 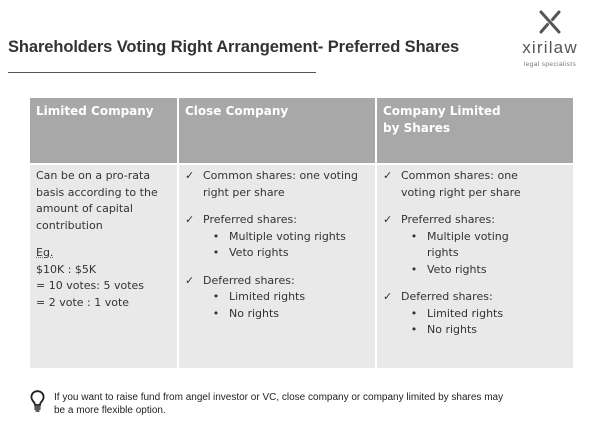 What do you see at coordinates (550, 64) in the screenshot?
I see `logo-tagline: legal specialists` at bounding box center [550, 64].